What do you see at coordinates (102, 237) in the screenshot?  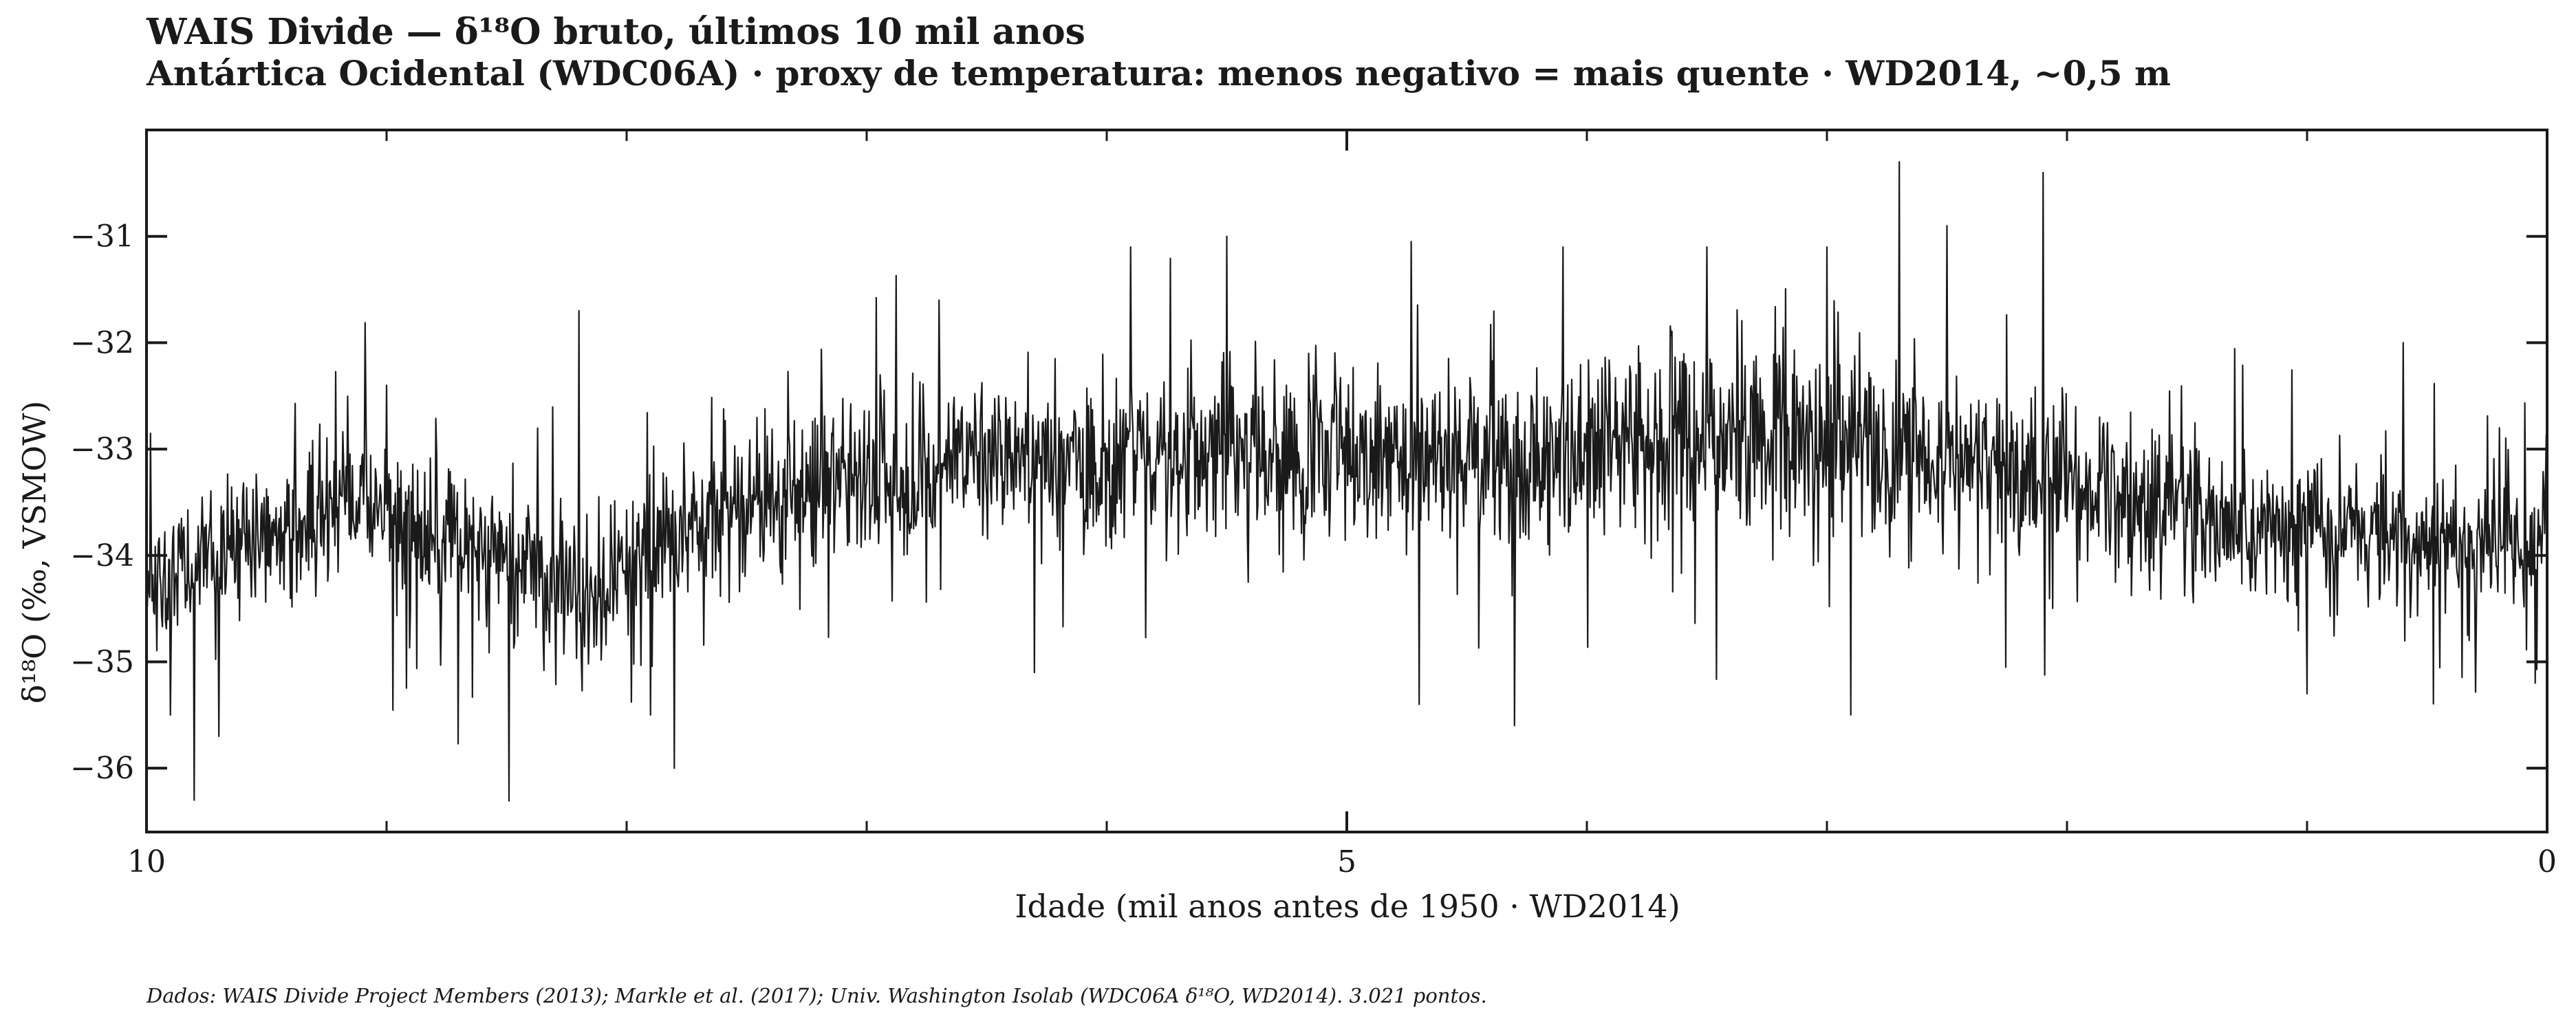 I see `y-tick-label: −31` at bounding box center [102, 237].